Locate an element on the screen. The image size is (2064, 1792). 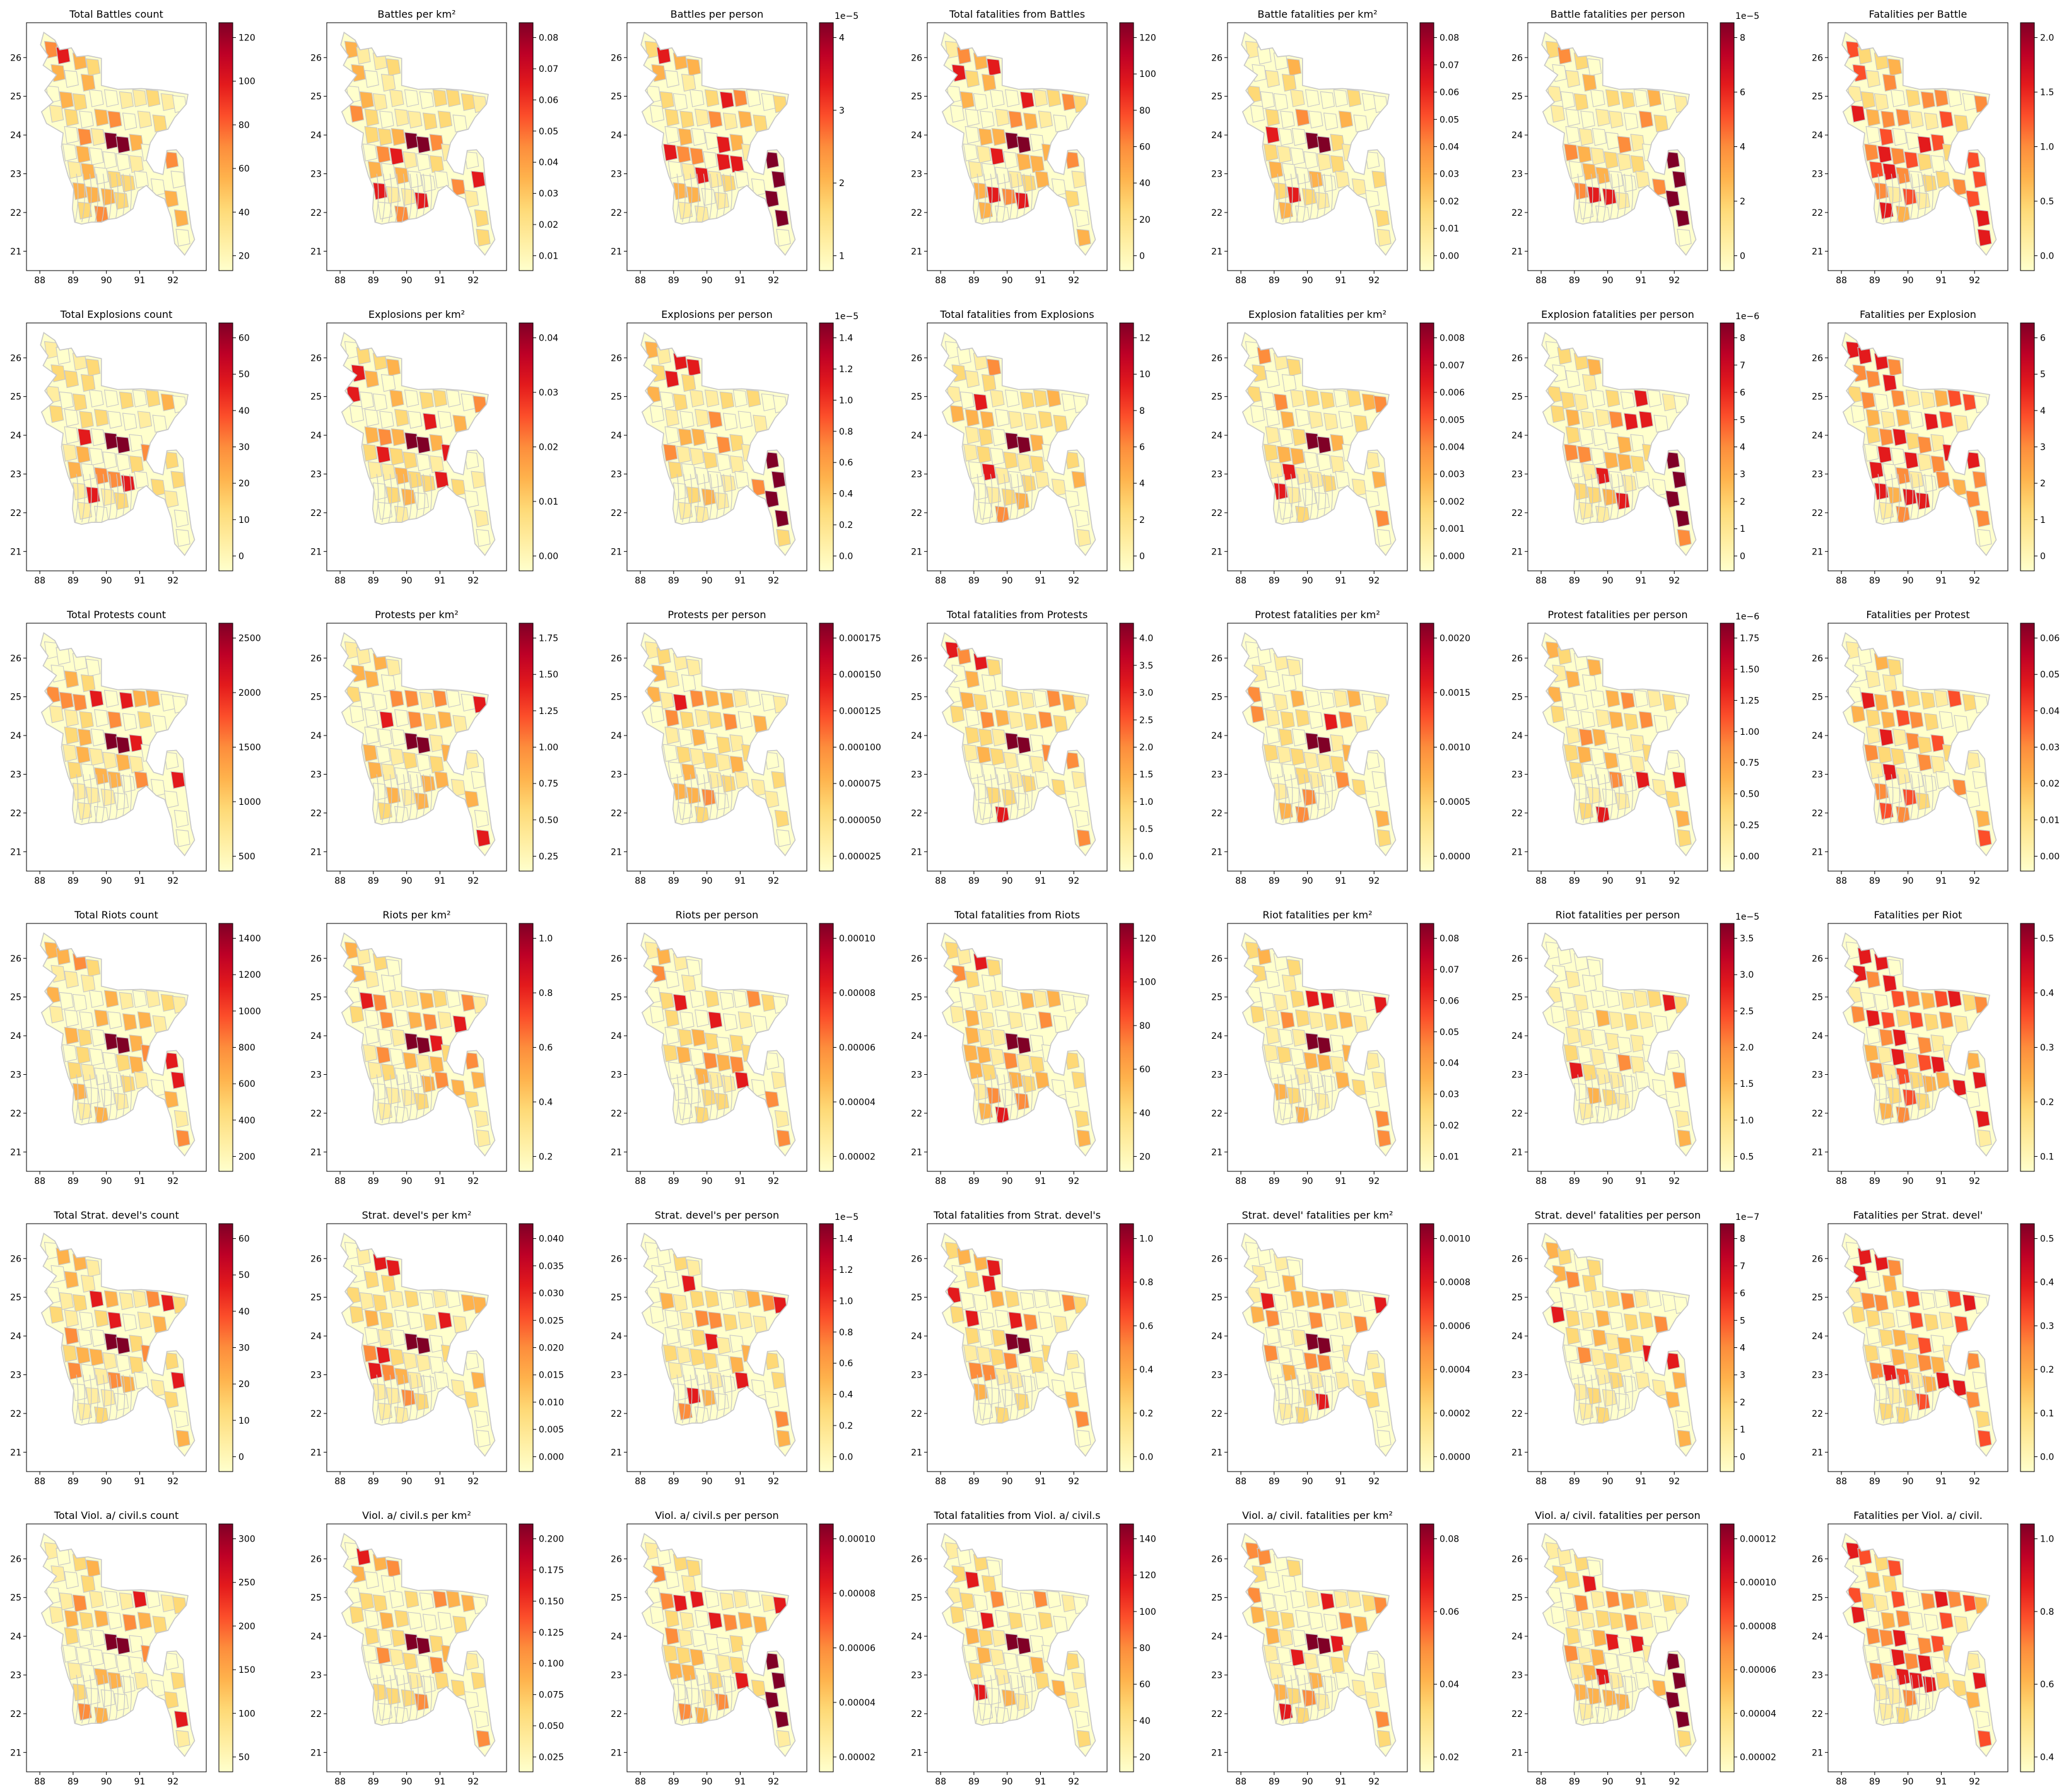
colorbar-tick-label: 0.00010 is located at coordinates (857, 1540).